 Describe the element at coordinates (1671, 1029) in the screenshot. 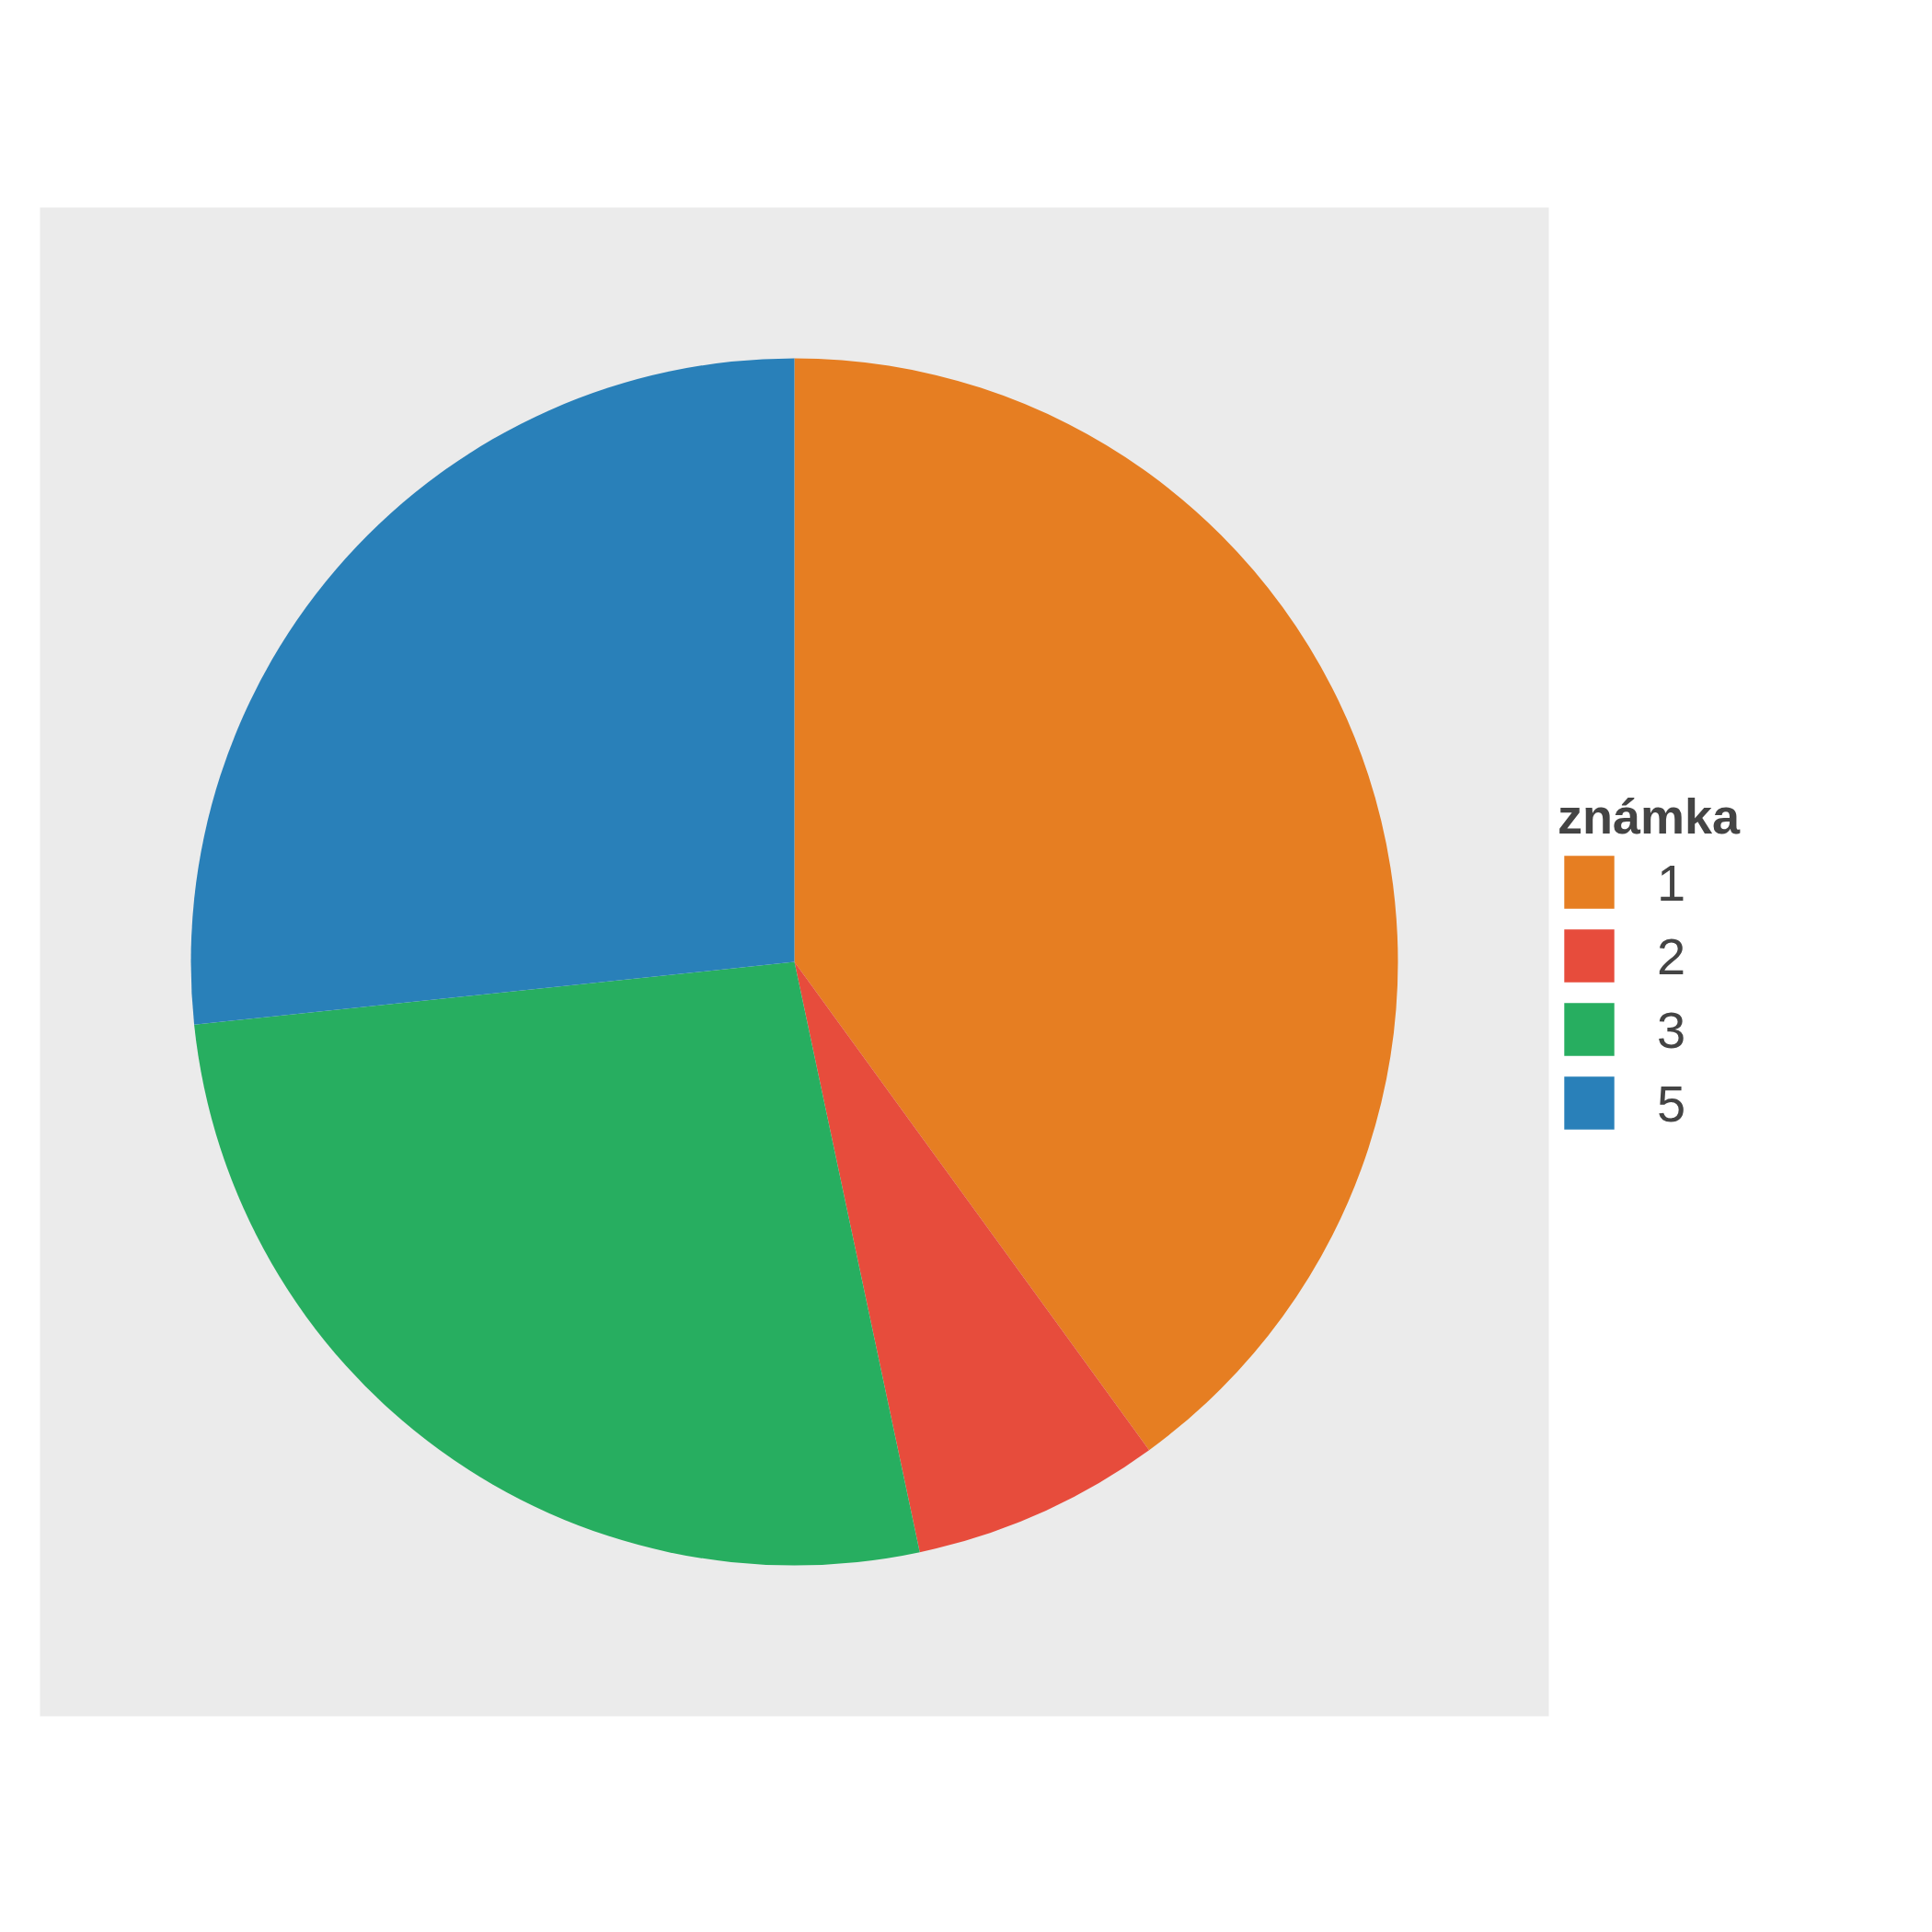

I see `legend-label: 3` at that location.